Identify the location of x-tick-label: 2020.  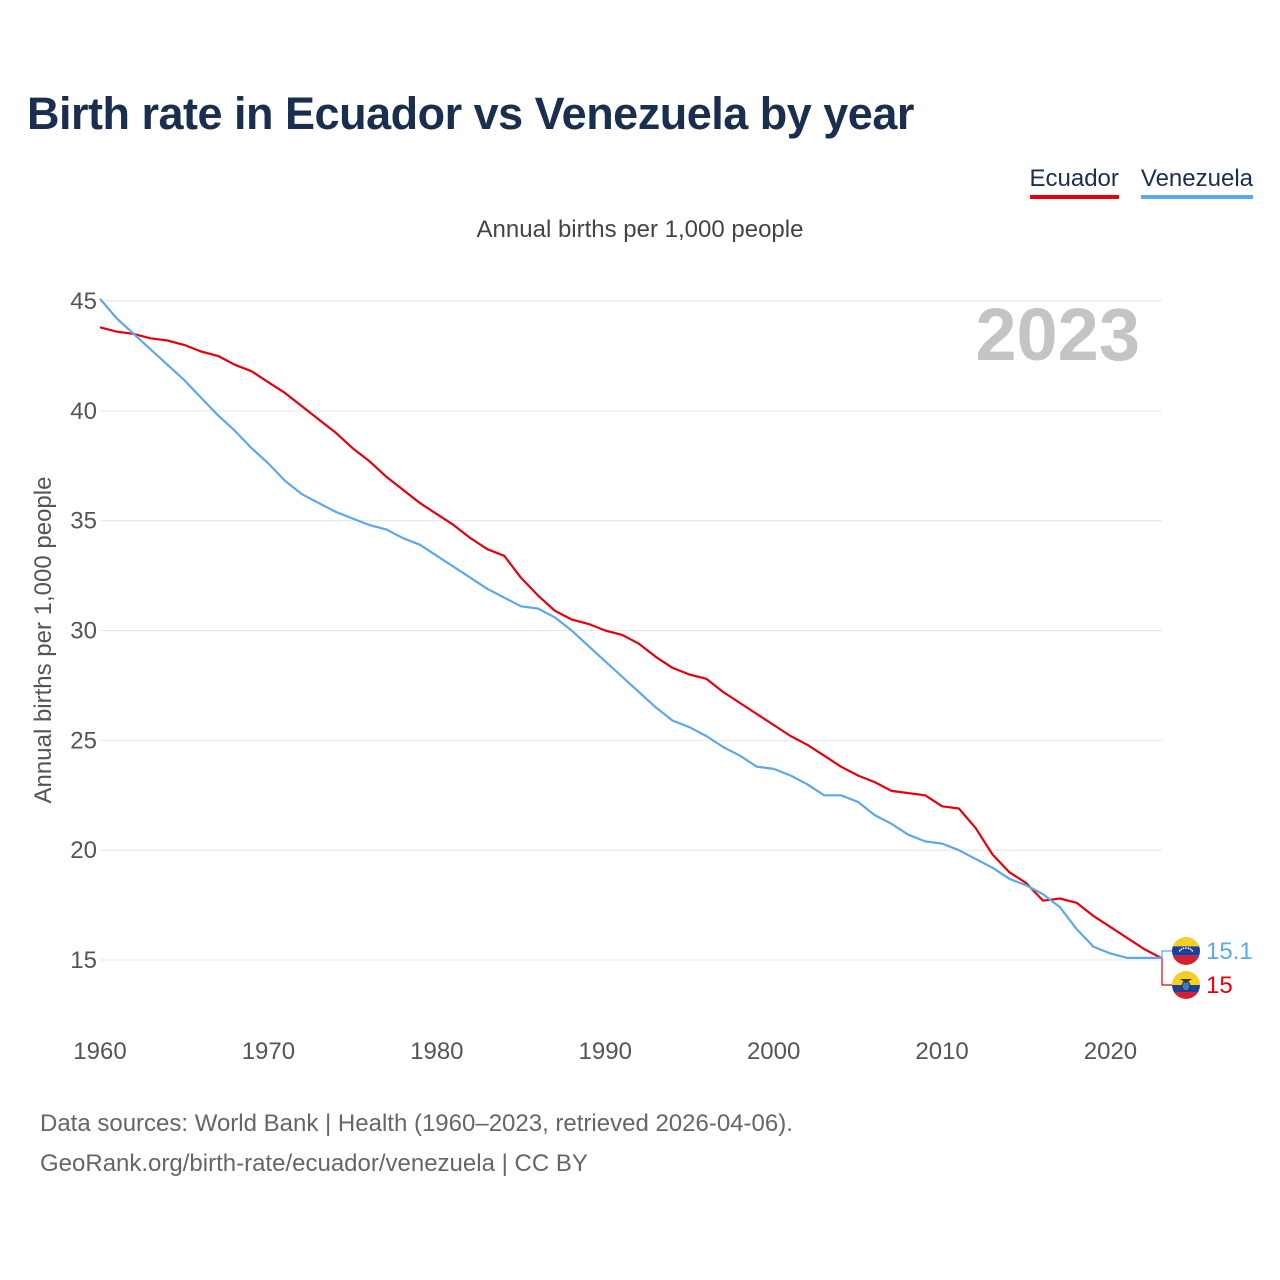
(1110, 1051).